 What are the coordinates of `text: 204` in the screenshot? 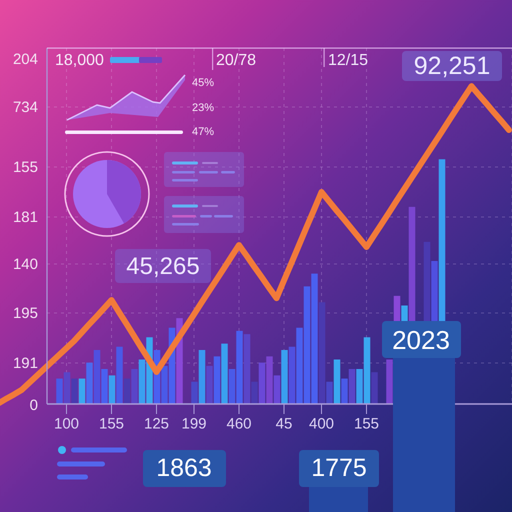 It's located at (25, 59).